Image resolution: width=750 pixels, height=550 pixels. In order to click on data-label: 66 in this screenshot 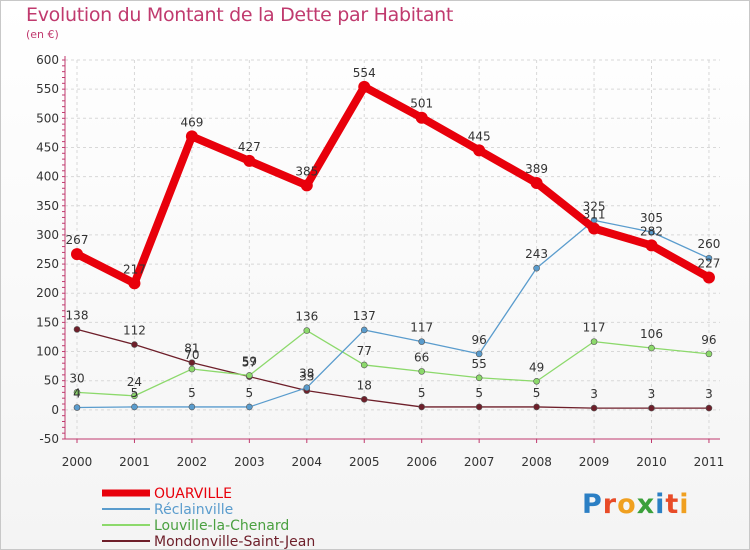, I will do `click(421, 357)`.